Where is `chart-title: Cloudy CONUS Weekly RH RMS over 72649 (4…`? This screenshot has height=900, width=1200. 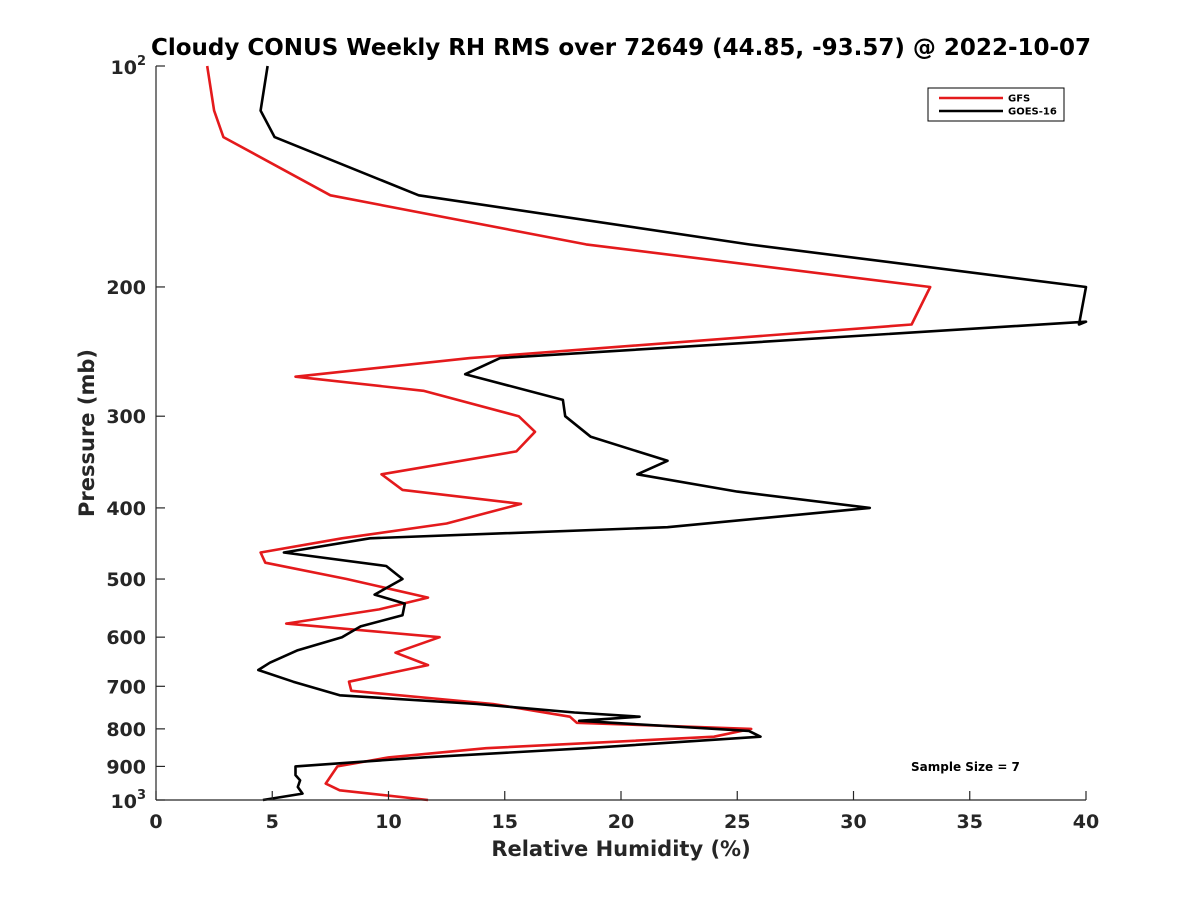
chart-title: Cloudy CONUS Weekly RH RMS over 72649 (4… is located at coordinates (621, 48).